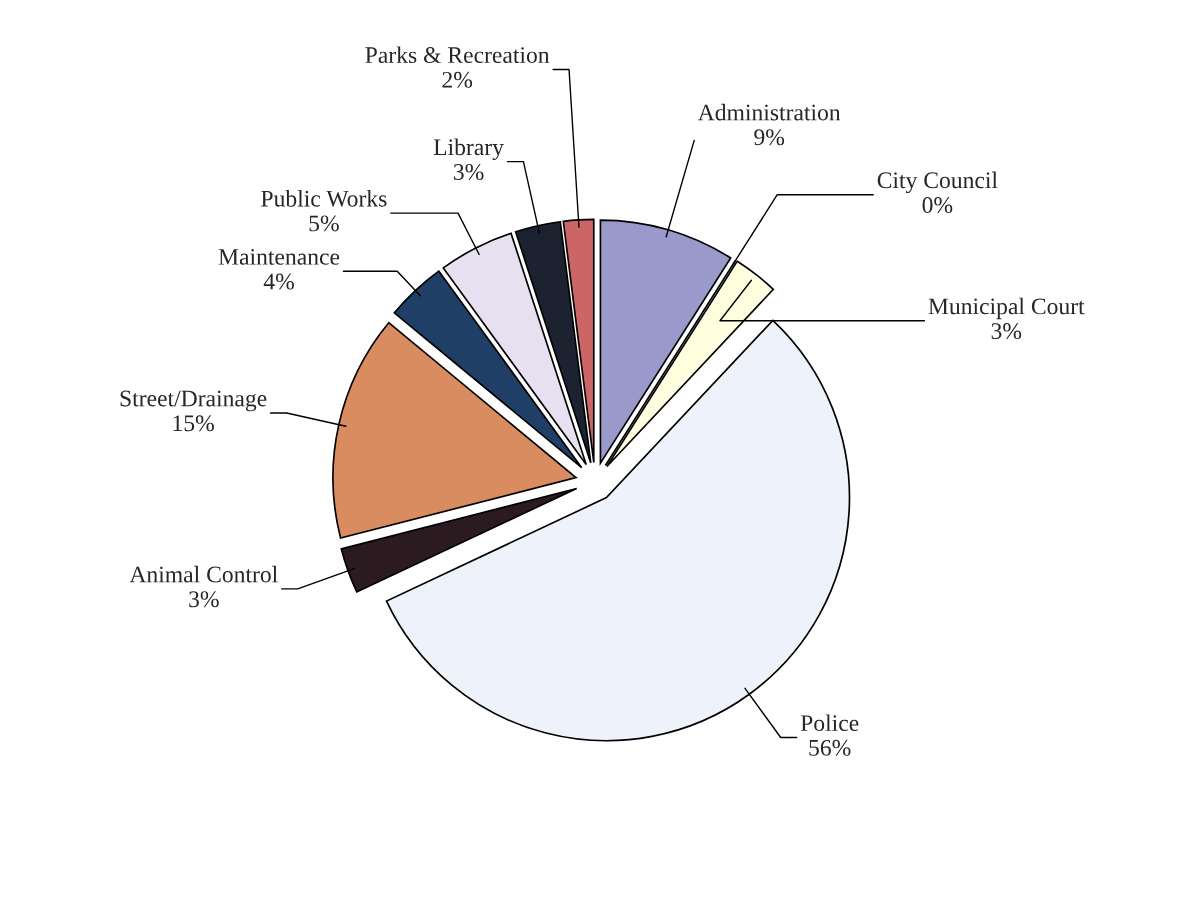  What do you see at coordinates (769, 112) in the screenshot?
I see `slice-label: Administration` at bounding box center [769, 112].